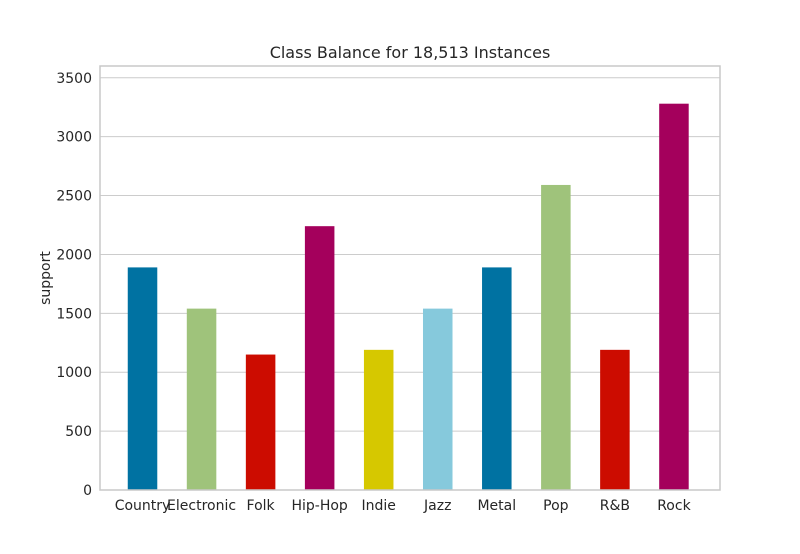  What do you see at coordinates (74, 314) in the screenshot?
I see `y-tick-label: 1500` at bounding box center [74, 314].